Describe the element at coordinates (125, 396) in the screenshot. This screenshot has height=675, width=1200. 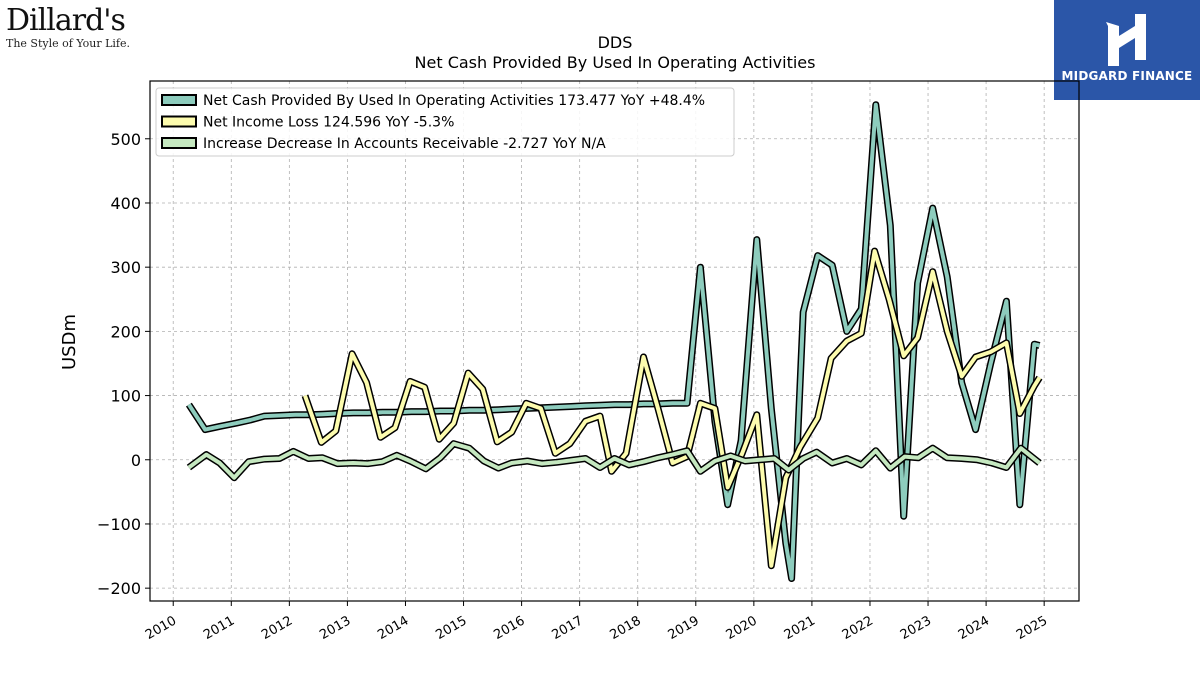
I see `y-tick-label: 100` at that location.